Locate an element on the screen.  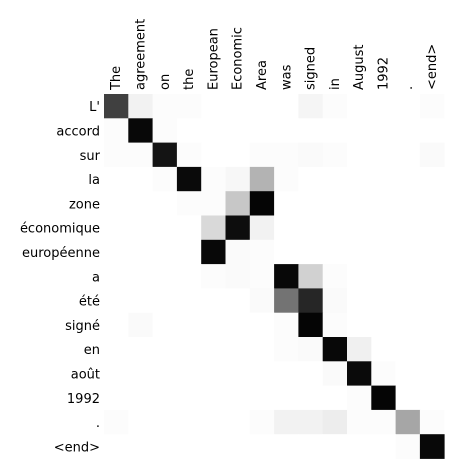
y-tick-label-10: en is located at coordinates (92, 350).